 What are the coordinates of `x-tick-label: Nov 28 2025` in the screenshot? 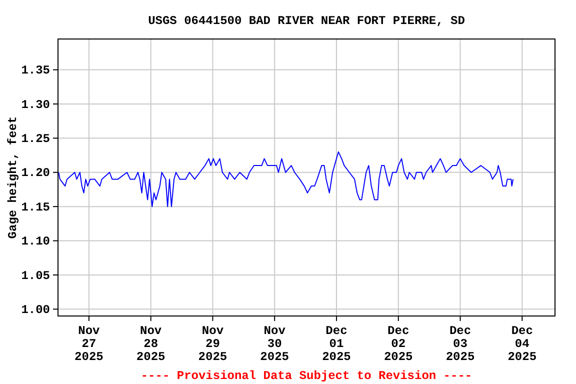 It's located at (151, 344).